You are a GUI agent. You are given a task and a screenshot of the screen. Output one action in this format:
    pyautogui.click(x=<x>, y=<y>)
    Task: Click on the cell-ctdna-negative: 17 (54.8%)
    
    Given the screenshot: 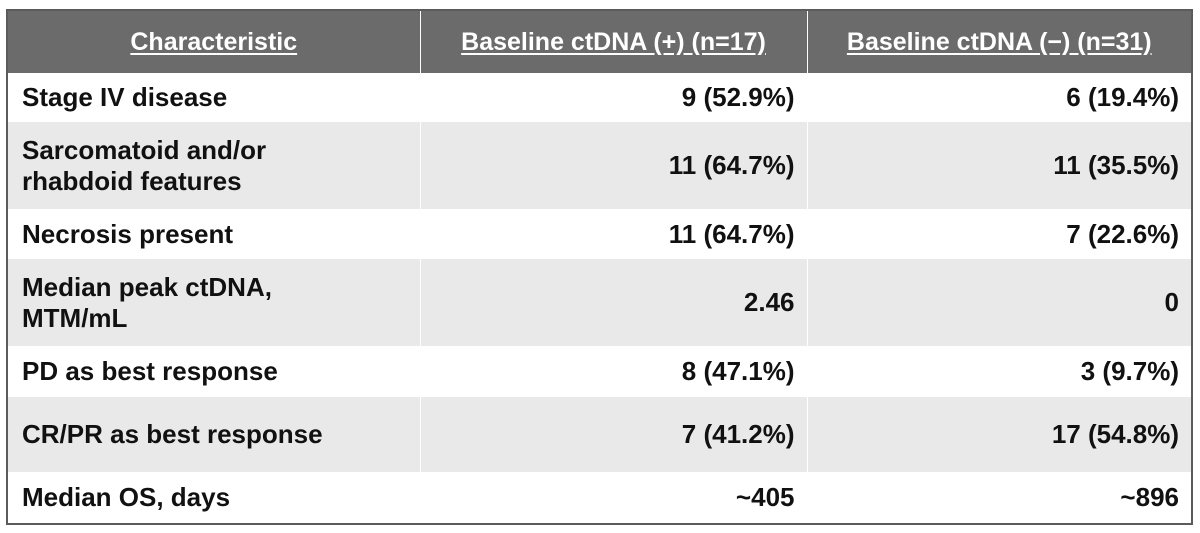 What is the action you would take?
    pyautogui.click(x=998, y=434)
    